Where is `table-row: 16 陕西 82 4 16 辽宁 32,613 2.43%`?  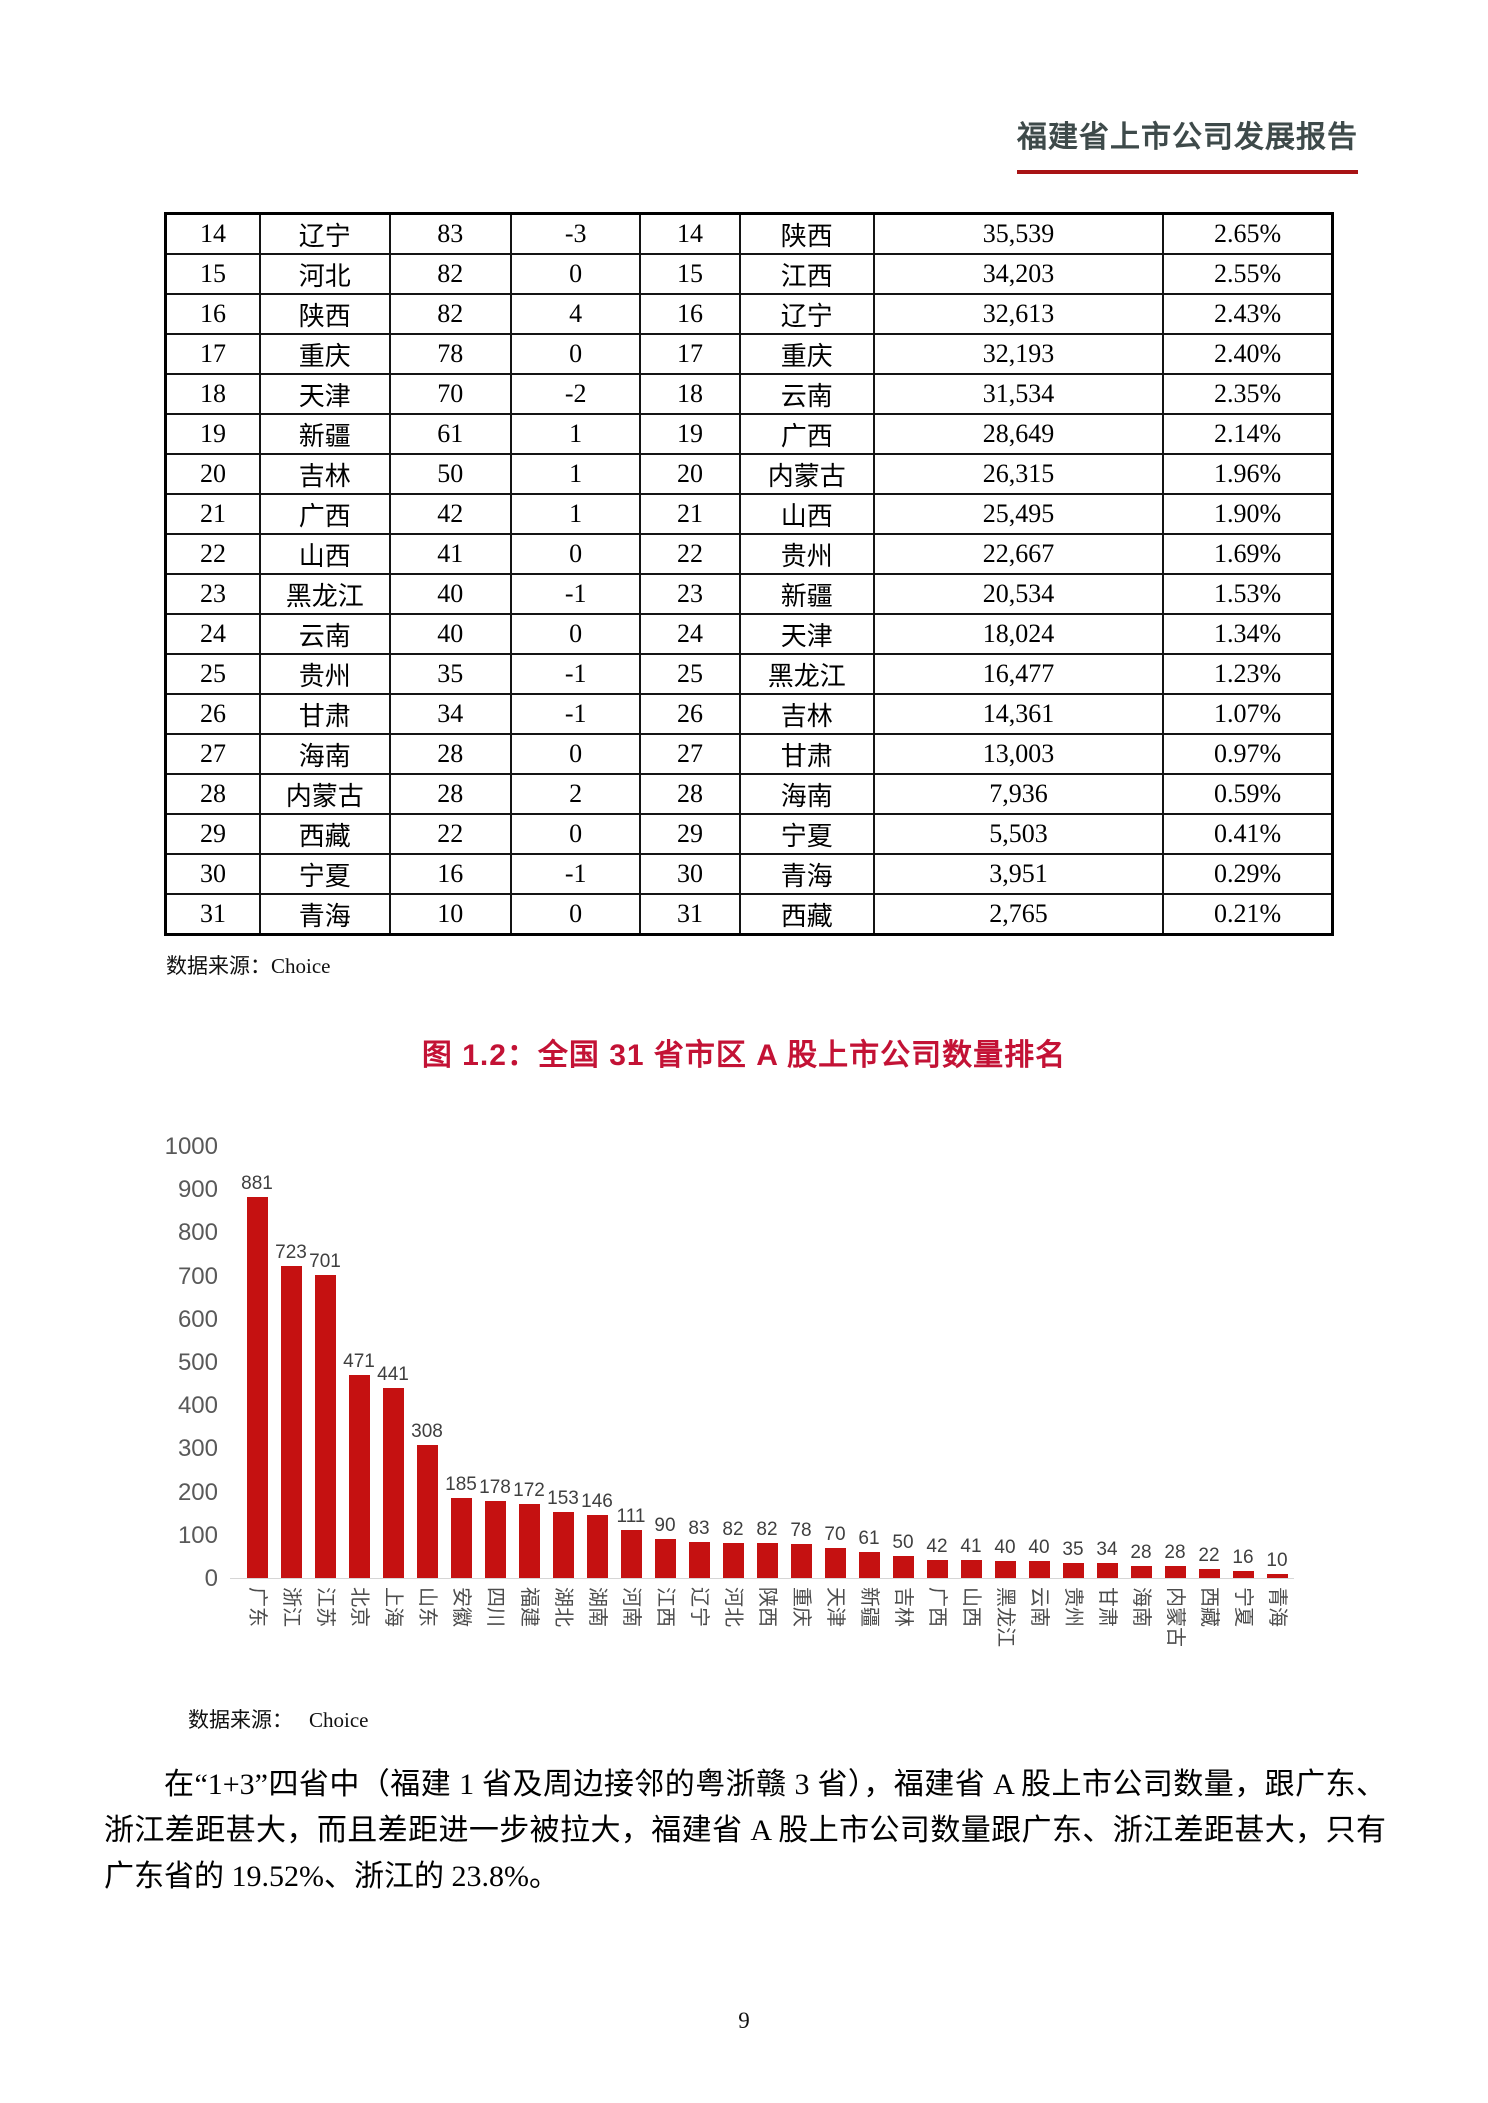
table-row: 16 陕西 82 4 16 辽宁 32,613 2.43% is located at coordinates (749, 314).